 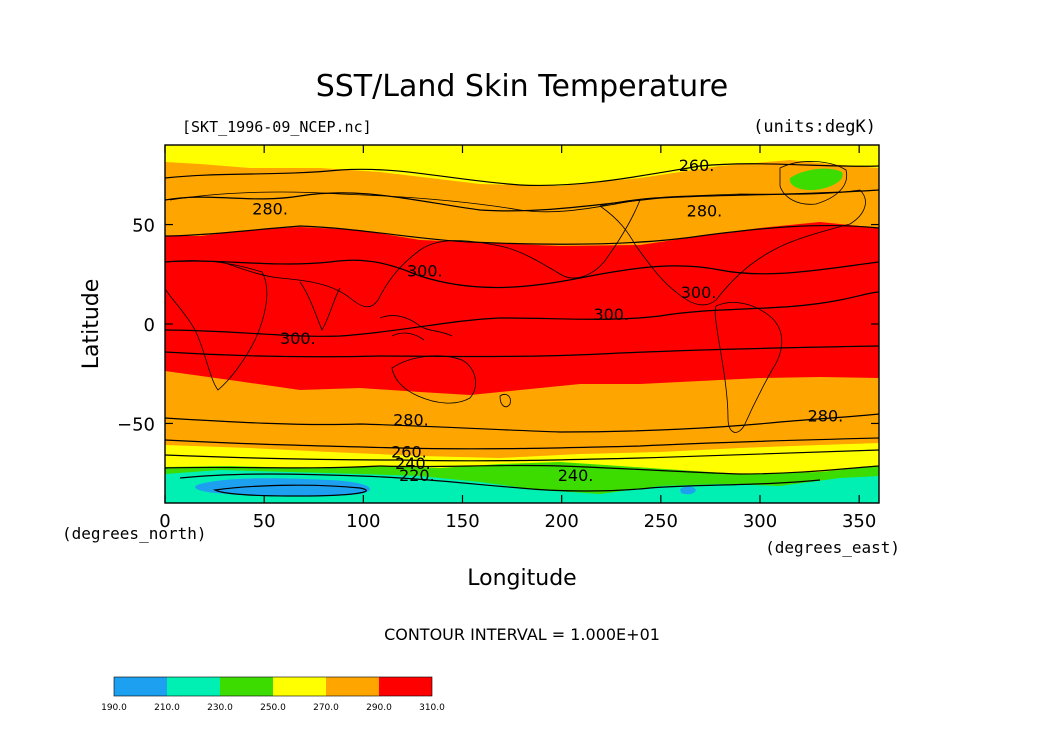 I want to click on colorbar-level-label: 310.0, so click(x=432, y=708).